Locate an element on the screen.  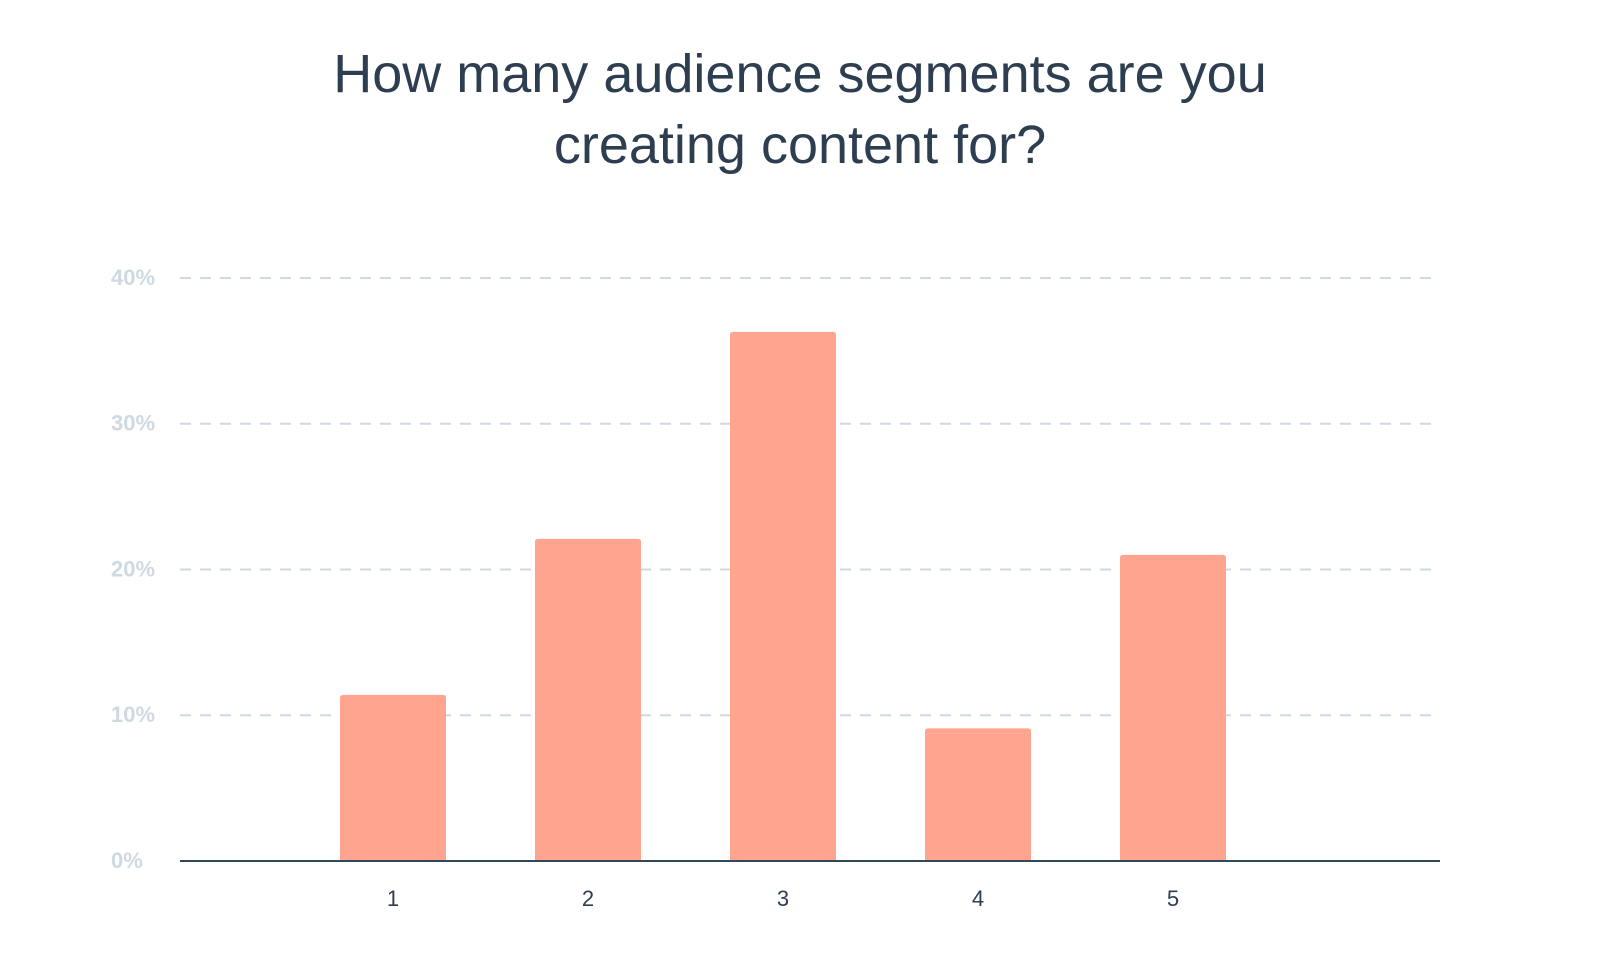
x-axis-tick-labels: 1 2 3 4 5 is located at coordinates (783, 898).